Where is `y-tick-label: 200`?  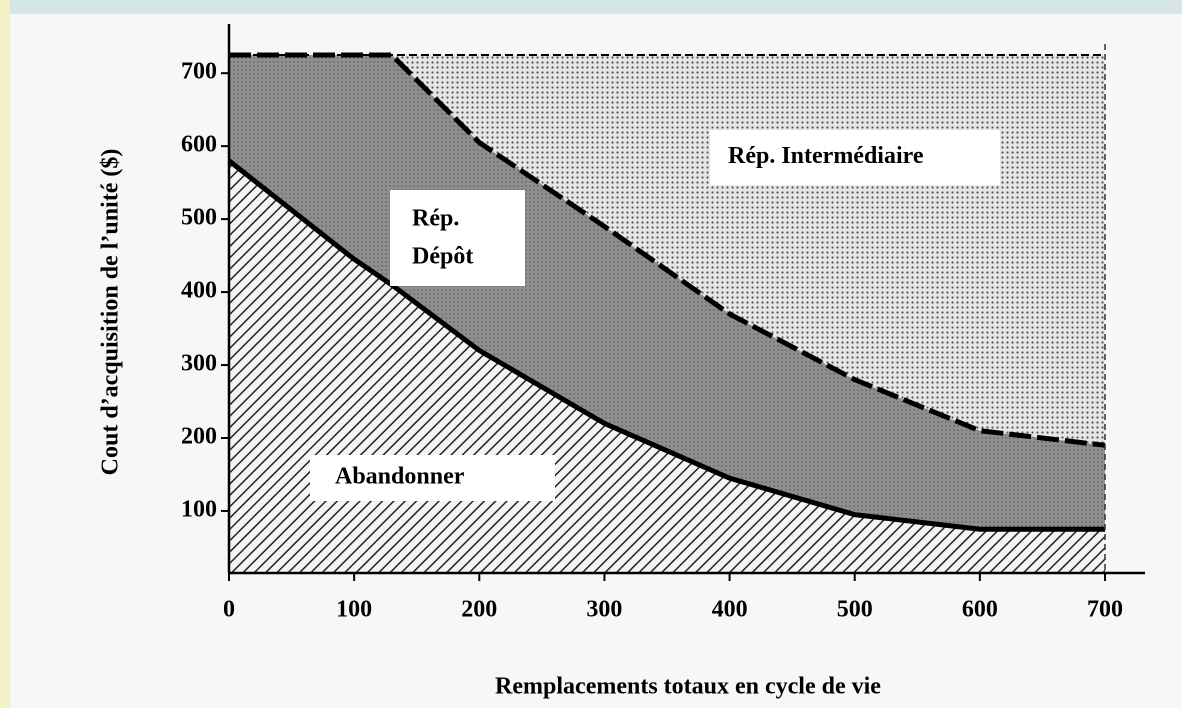
y-tick-label: 200 is located at coordinates (199, 437).